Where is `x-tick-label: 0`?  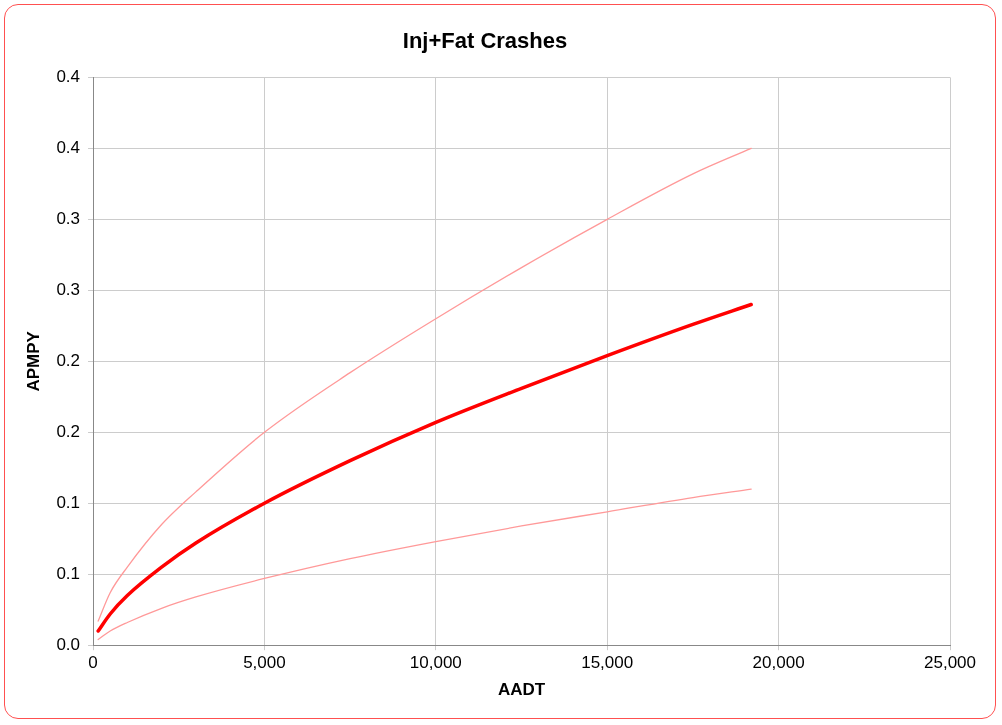
x-tick-label: 0 is located at coordinates (93, 663).